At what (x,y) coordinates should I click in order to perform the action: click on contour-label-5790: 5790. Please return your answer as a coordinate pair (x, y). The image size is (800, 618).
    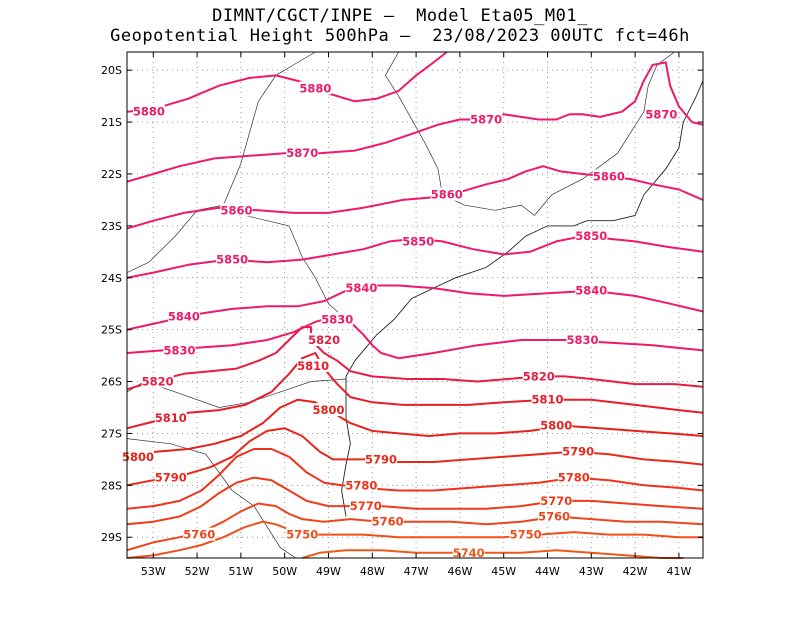
    Looking at the image, I should click on (171, 478).